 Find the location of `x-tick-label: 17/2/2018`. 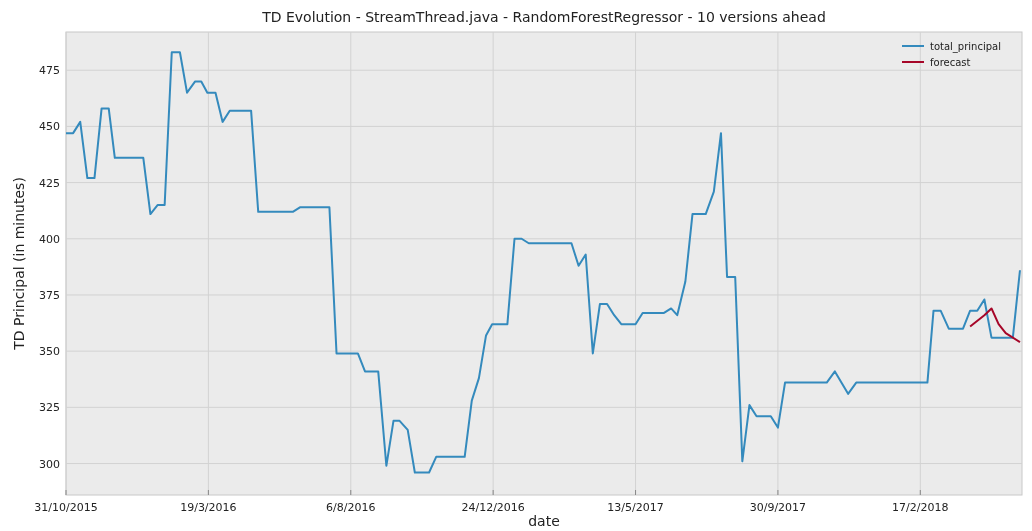

x-tick-label: 17/2/2018 is located at coordinates (920, 507).